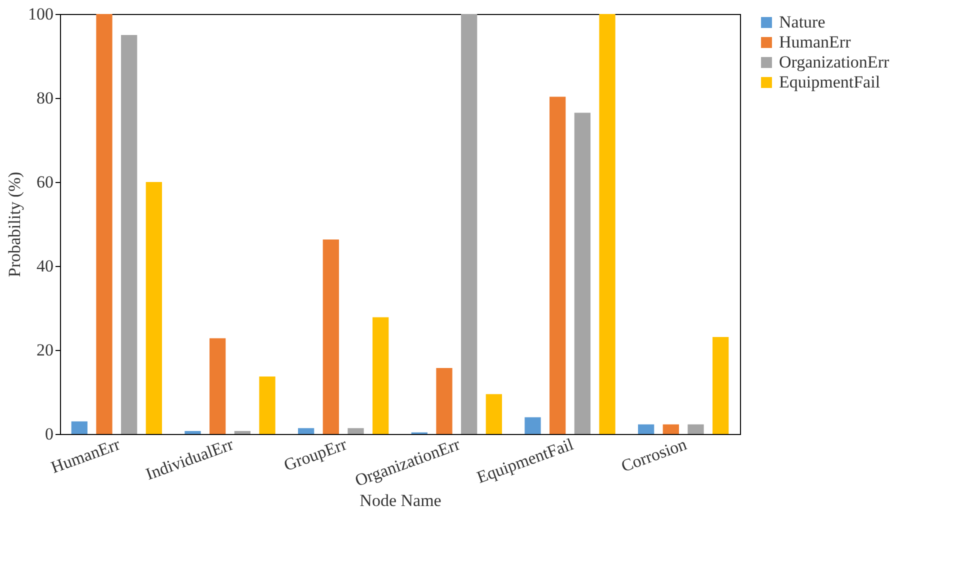 The width and height of the screenshot is (960, 580). Describe the element at coordinates (802, 22) in the screenshot. I see `legend-label: Nature` at that location.